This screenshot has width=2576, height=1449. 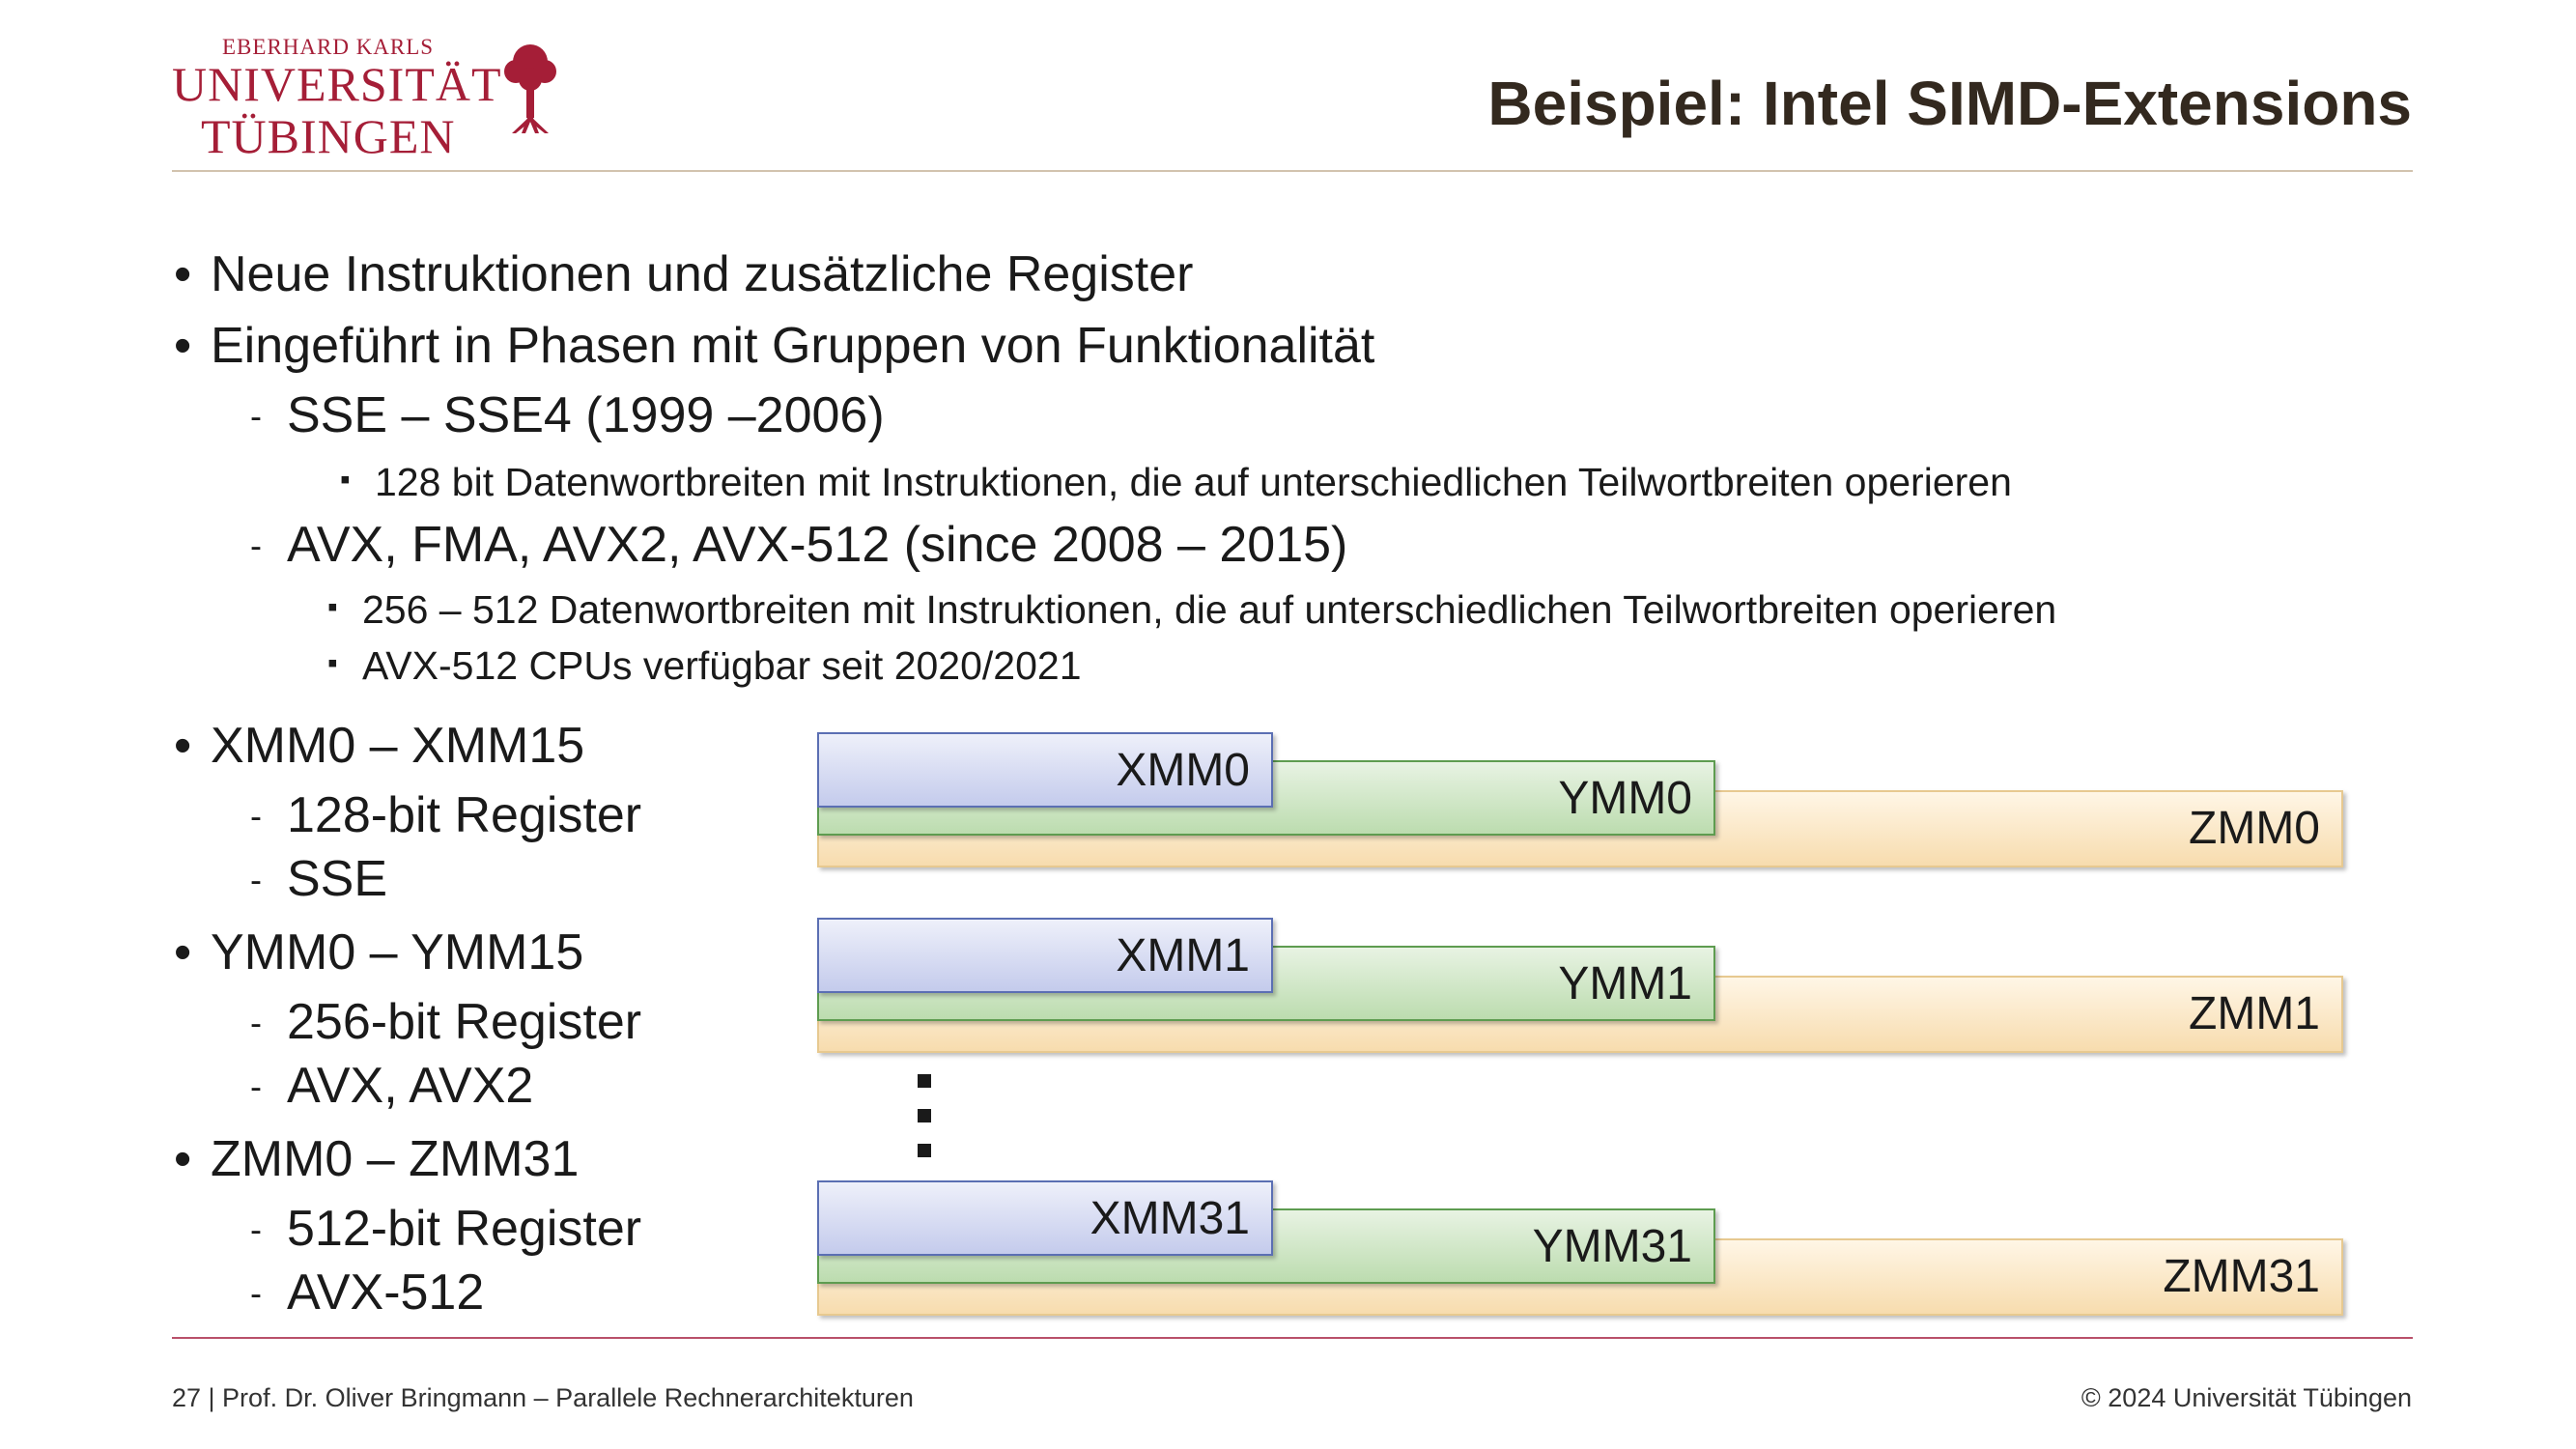 What do you see at coordinates (2246, 1397) in the screenshot?
I see `footer-copyright: © 2024 Universität Tübingen` at bounding box center [2246, 1397].